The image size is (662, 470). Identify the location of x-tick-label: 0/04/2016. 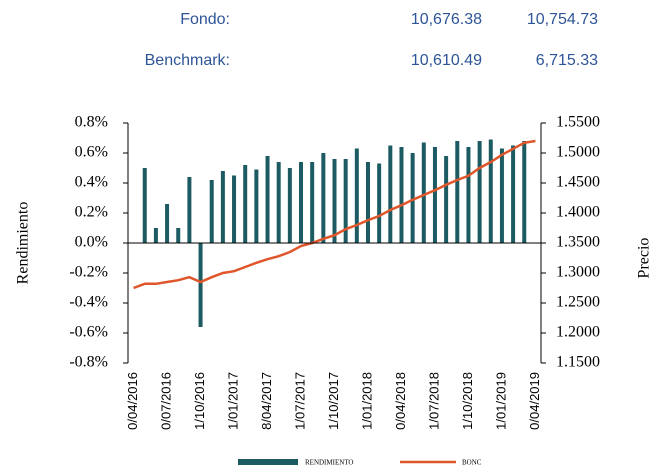
(132, 401).